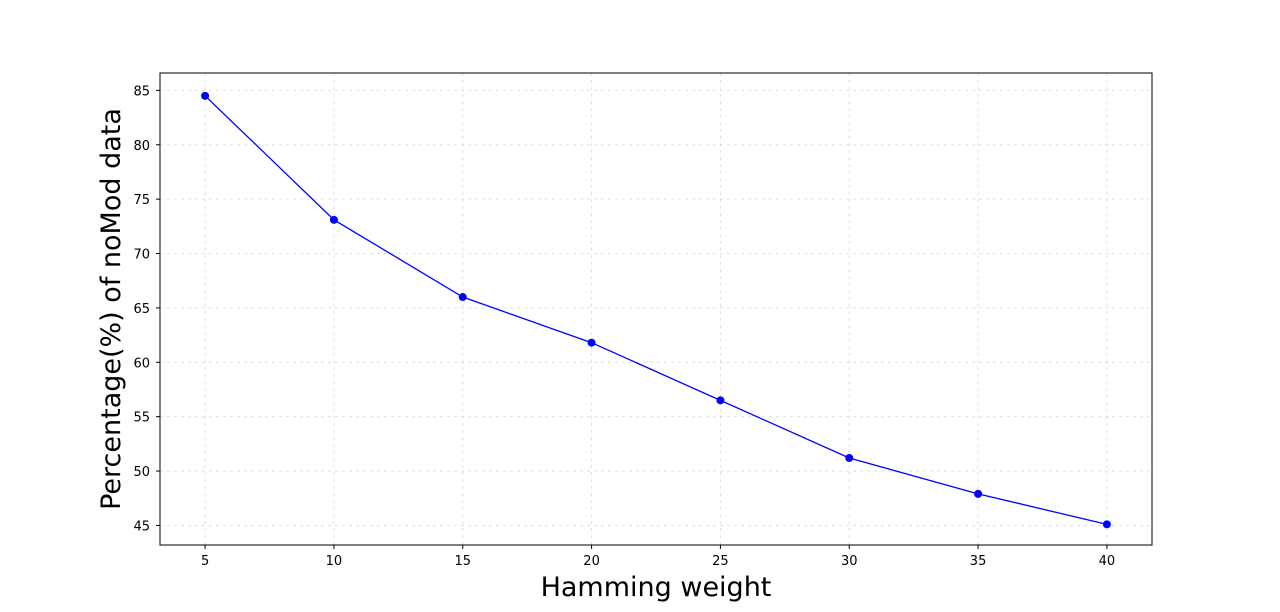  I want to click on x-tick-label: 15, so click(462, 561).